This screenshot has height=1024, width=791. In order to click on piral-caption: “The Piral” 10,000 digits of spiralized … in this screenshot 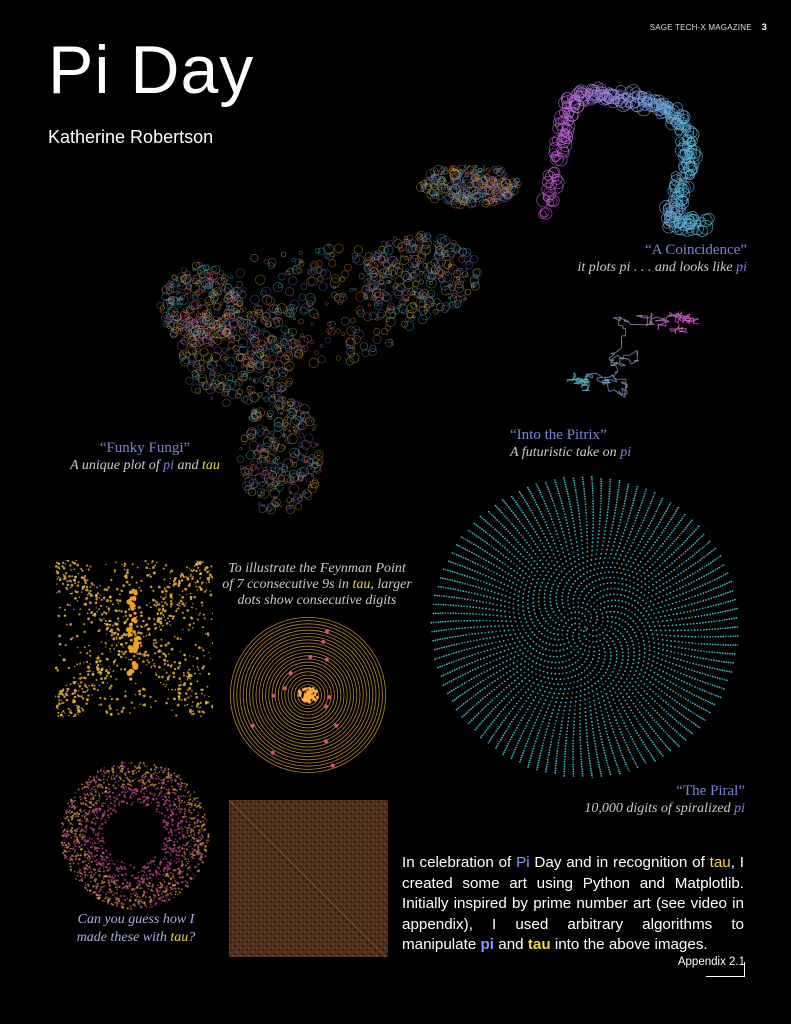, I will do `click(664, 800)`.